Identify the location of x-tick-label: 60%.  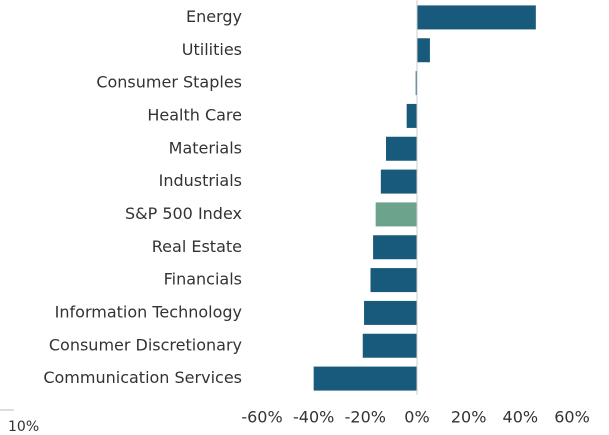
(572, 417).